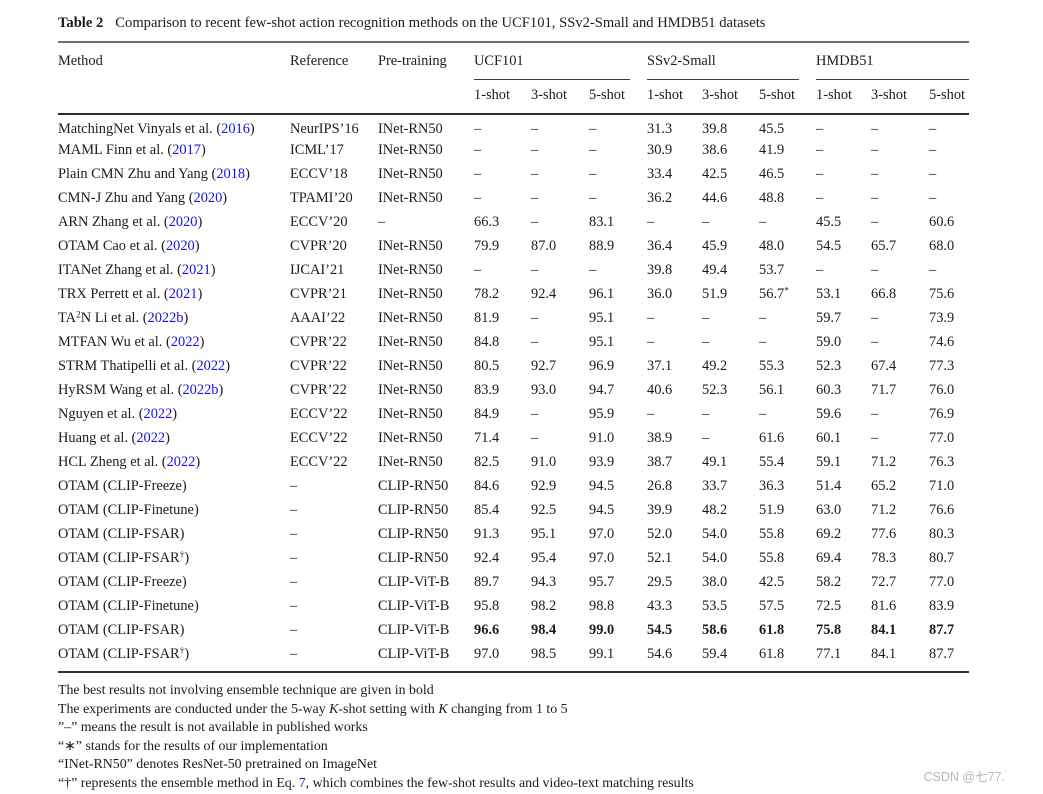 This screenshot has height=794, width=1043. Describe the element at coordinates (544, 557) in the screenshot. I see `value-cell: 95.4` at that location.